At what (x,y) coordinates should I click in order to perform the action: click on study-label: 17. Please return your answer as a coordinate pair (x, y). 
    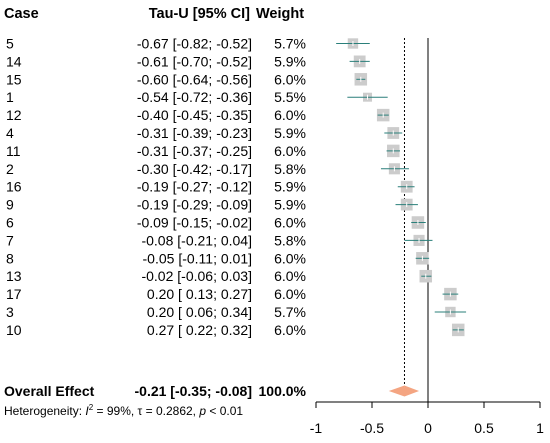
    Looking at the image, I should click on (14, 294).